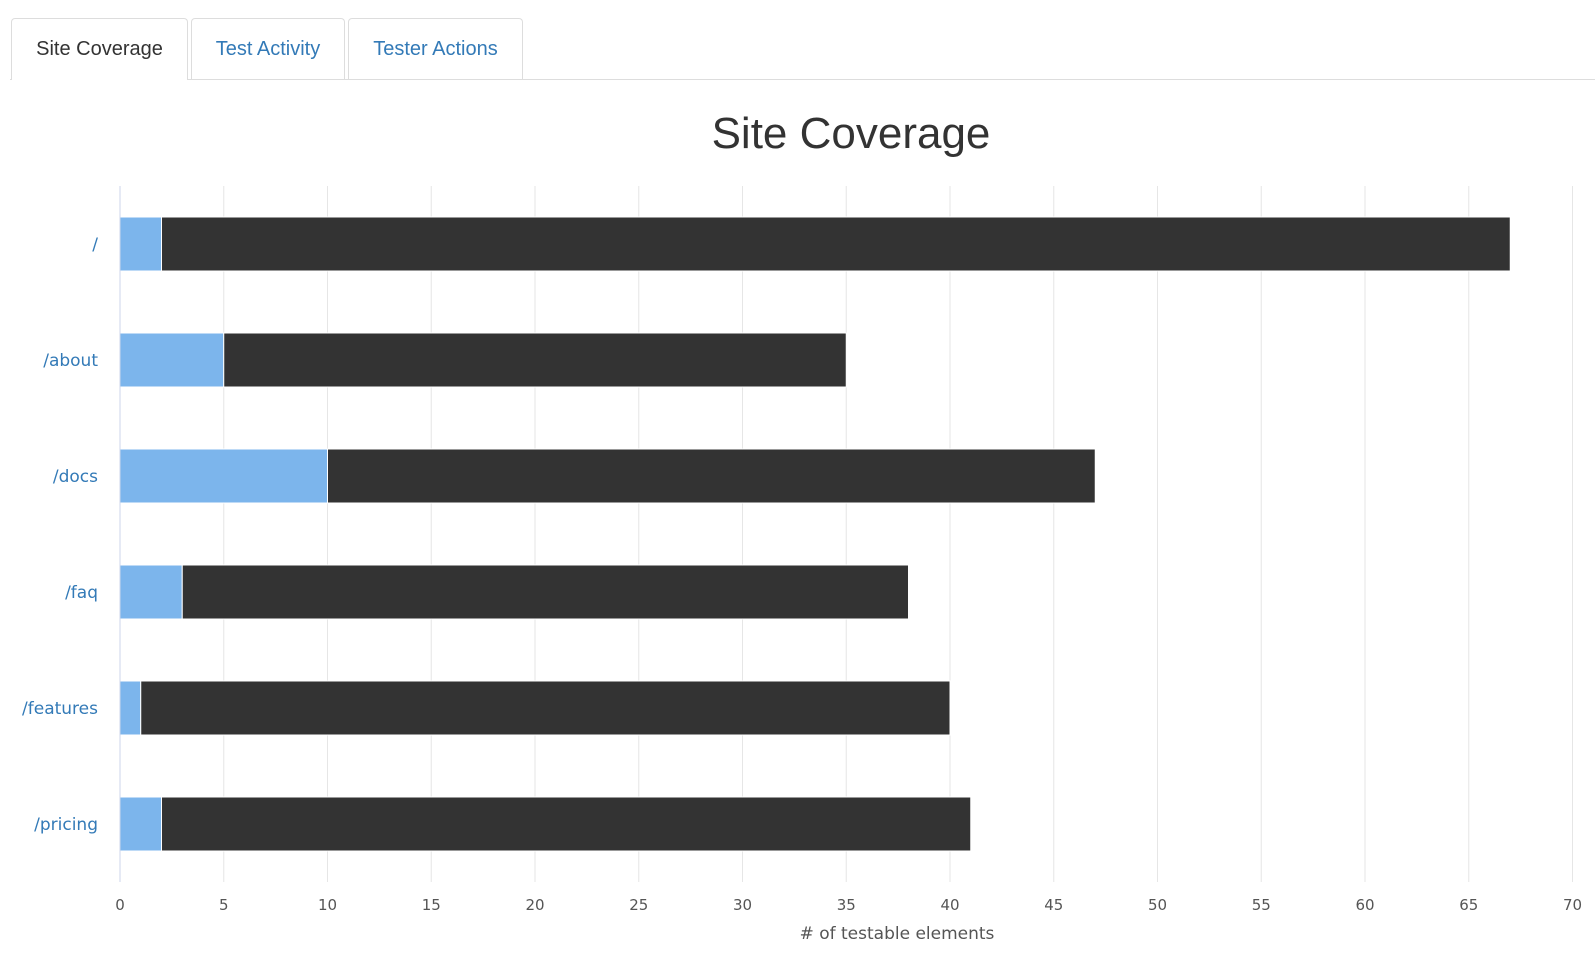 The width and height of the screenshot is (1595, 969). Describe the element at coordinates (120, 905) in the screenshot. I see `x-tick-label: 0` at that location.